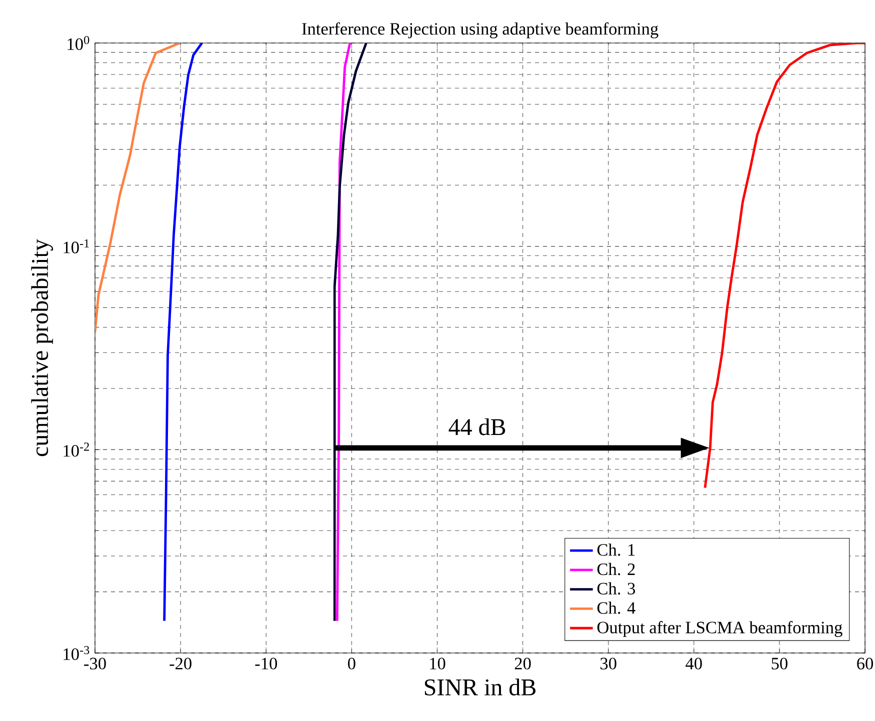  I want to click on y-tick-label: 10$^{-1}$, so click(76, 246).